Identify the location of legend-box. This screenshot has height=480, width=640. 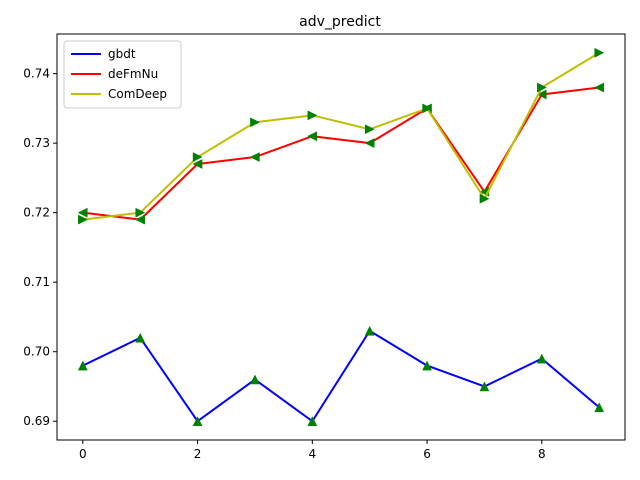
(122, 74).